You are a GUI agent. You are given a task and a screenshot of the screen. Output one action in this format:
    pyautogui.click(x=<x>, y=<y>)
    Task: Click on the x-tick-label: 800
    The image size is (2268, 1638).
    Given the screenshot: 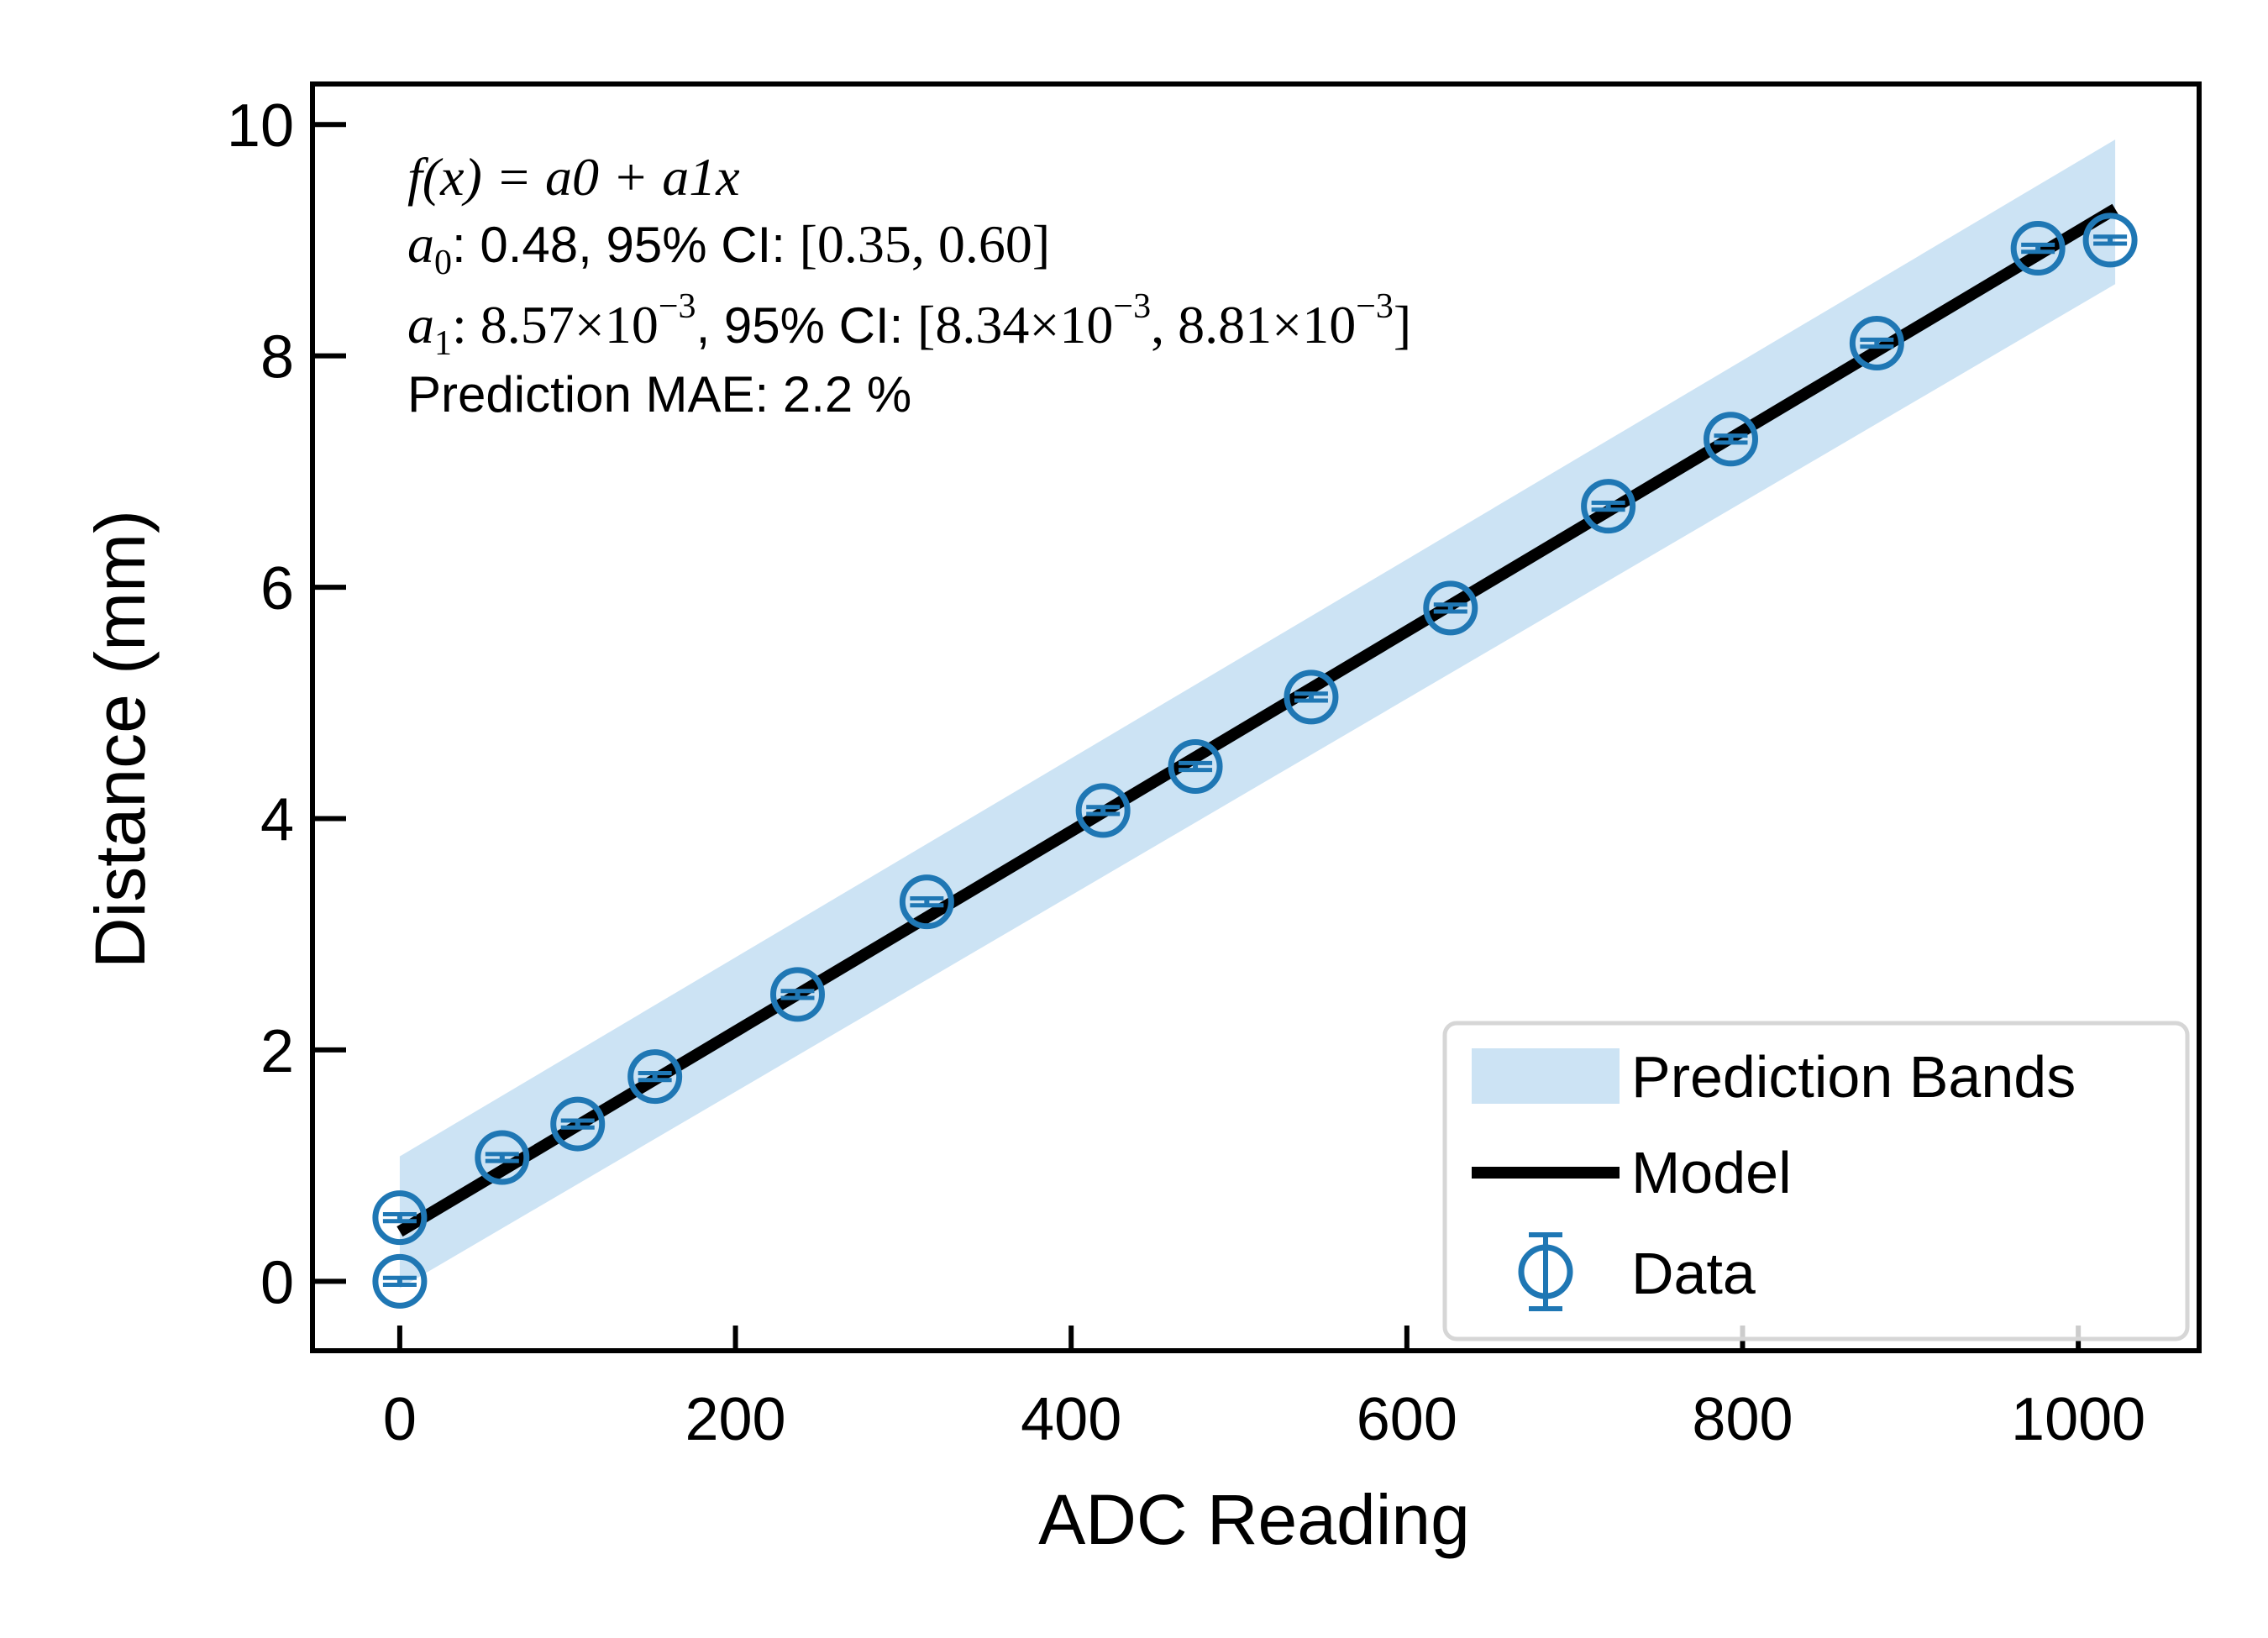 What is the action you would take?
    pyautogui.click(x=1742, y=1419)
    